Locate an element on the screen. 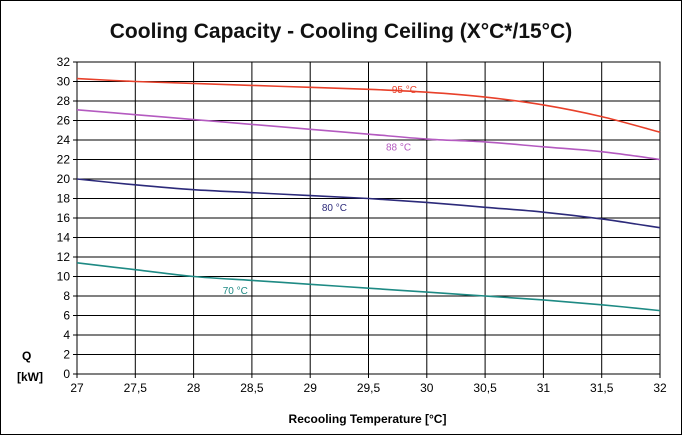 The image size is (682, 435). y-tick-label: 22 is located at coordinates (64, 160).